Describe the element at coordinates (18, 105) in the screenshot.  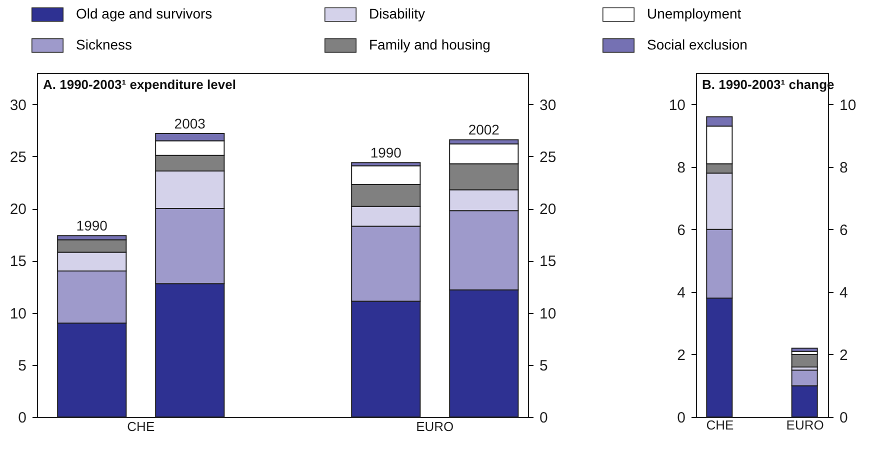
I see `y-tick-label: 30` at that location.